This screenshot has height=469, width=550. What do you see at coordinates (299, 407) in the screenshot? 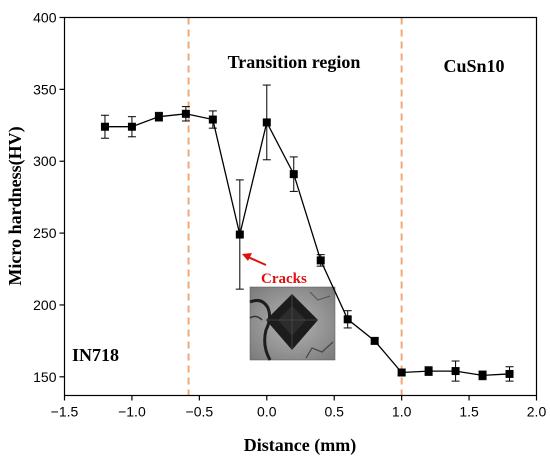
I see `x-axis-ticks: −1.5 −1.0 −0.5 0.0 0.5 1.0 1.5 2.0` at bounding box center [299, 407].